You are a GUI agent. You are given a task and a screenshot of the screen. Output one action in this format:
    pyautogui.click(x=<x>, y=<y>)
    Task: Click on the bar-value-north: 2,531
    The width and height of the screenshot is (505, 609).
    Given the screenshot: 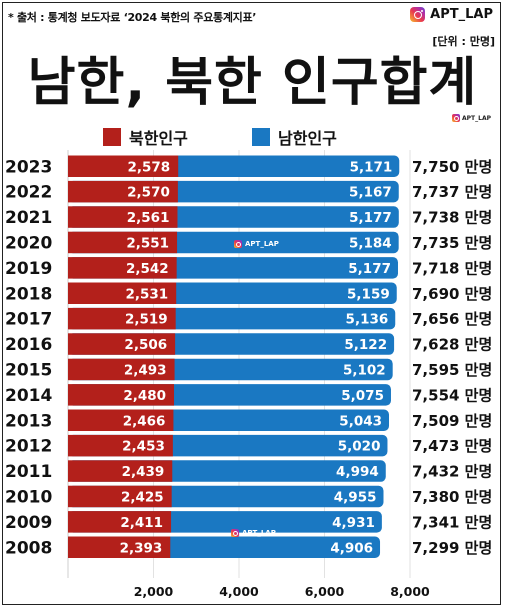 What is the action you would take?
    pyautogui.click(x=146, y=294)
    